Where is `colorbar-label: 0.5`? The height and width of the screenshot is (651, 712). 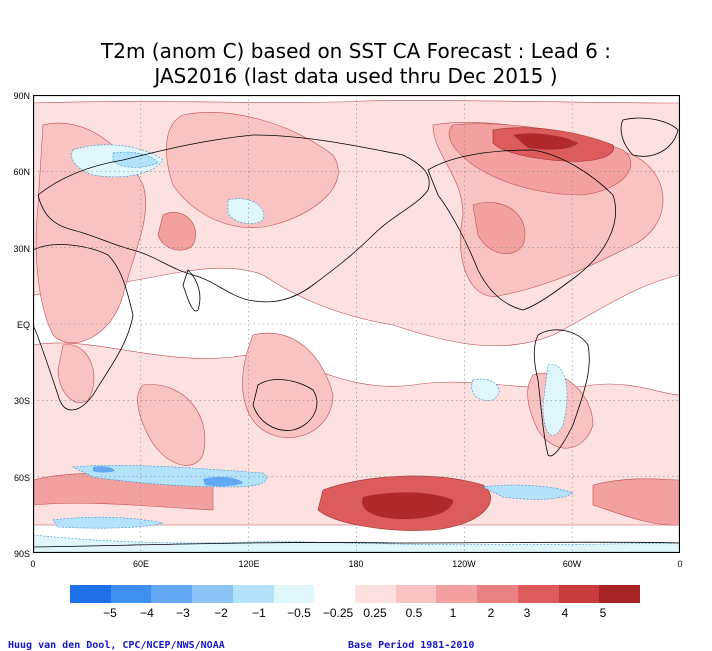
colorbar-label: 0.5 is located at coordinates (414, 613).